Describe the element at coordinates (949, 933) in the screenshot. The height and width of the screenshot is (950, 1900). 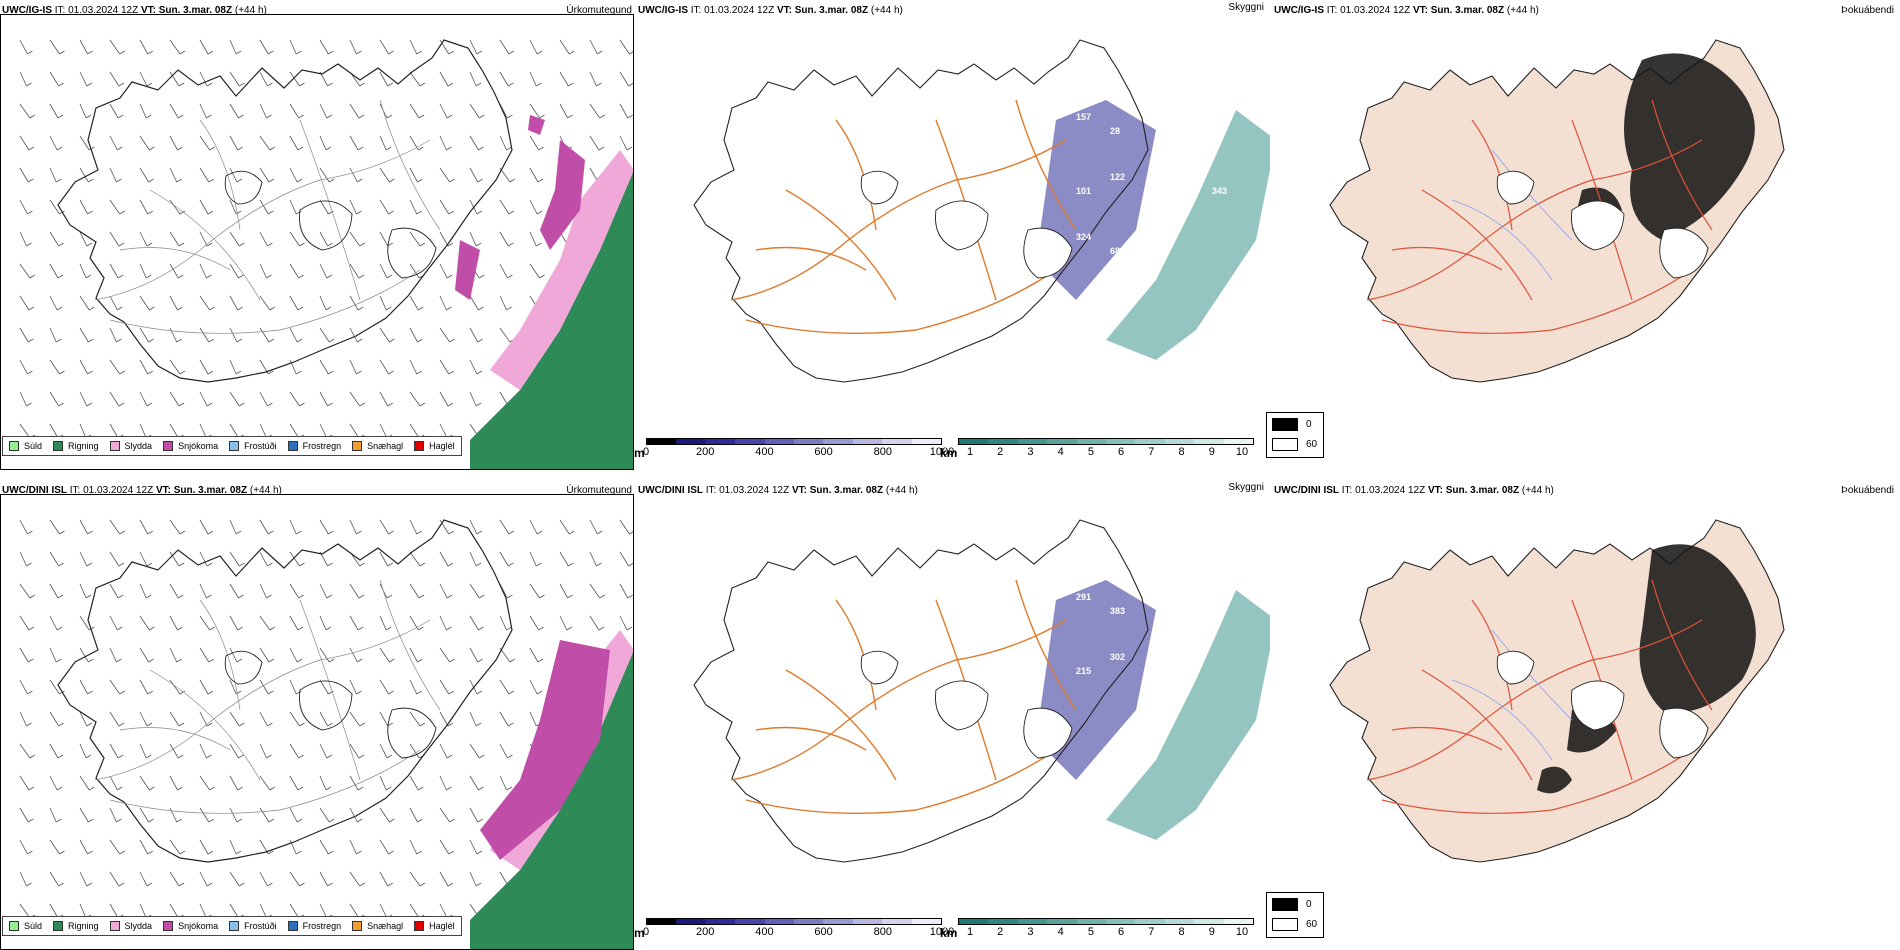
I see `visibility-unit-label: km` at that location.